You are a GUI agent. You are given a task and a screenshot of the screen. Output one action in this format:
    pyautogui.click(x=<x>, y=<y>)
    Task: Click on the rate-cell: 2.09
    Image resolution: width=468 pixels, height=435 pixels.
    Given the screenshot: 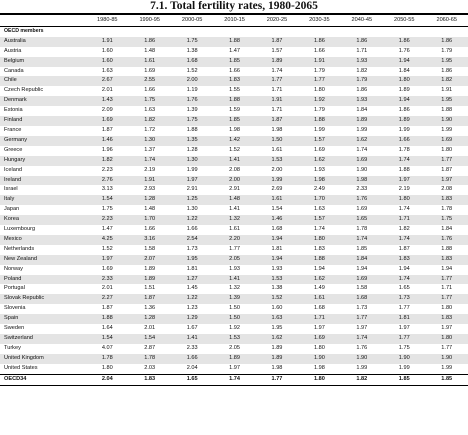 What is the action you would take?
    pyautogui.click(x=107, y=110)
    